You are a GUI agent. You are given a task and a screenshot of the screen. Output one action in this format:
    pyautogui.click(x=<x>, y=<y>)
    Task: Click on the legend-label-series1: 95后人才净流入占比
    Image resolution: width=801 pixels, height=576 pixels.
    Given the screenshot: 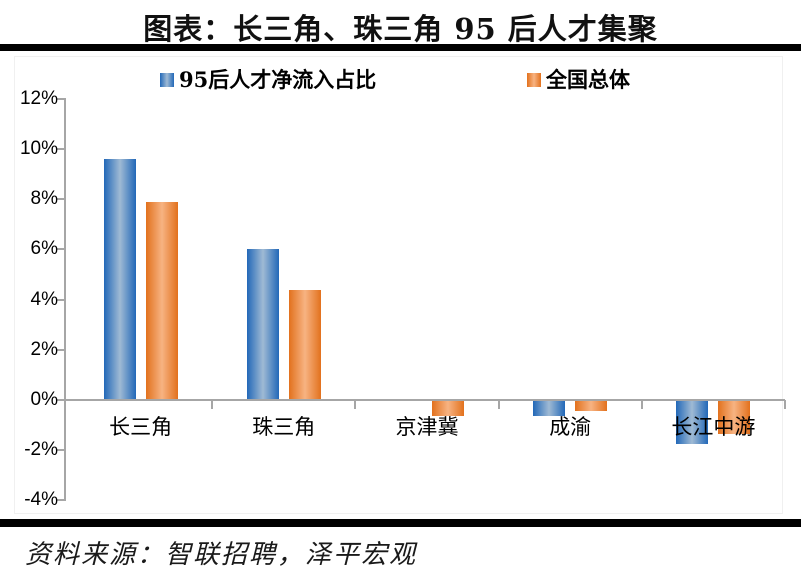 What is the action you would take?
    pyautogui.click(x=278, y=79)
    